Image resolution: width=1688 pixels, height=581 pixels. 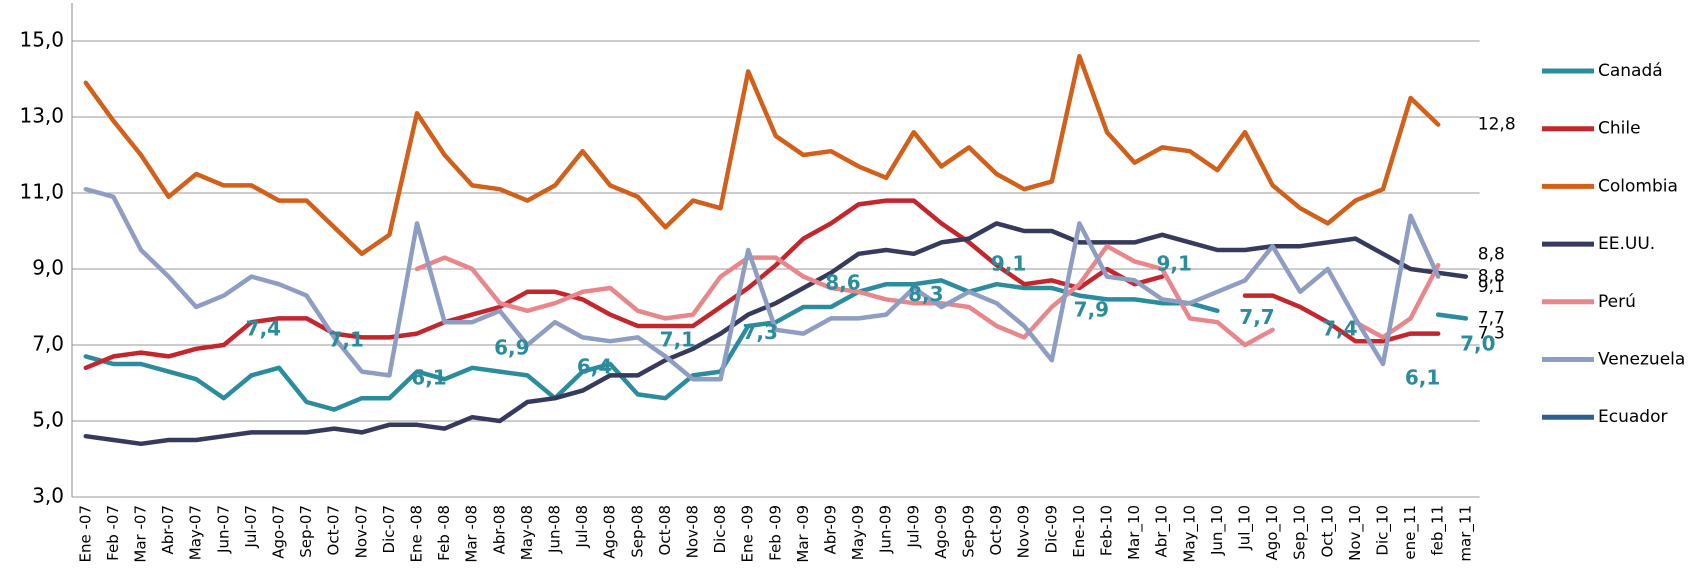 What do you see at coordinates (1410, 532) in the screenshot?
I see `x-tick-label: ene_11` at bounding box center [1410, 532].